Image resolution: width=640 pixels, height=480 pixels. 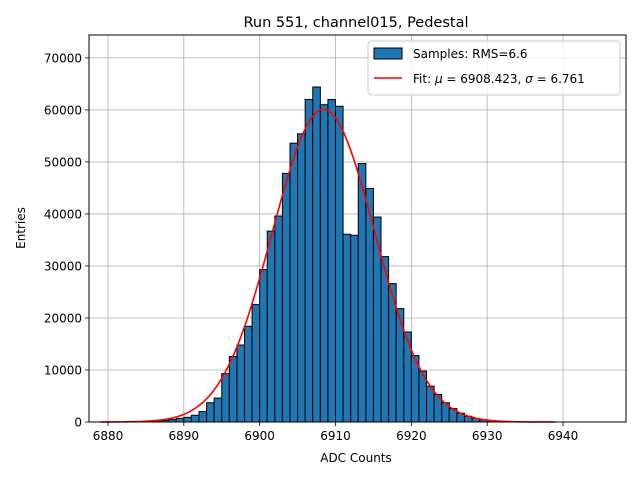 I want to click on legend-samples-label: Samples: RMS=6.6, so click(x=470, y=54).